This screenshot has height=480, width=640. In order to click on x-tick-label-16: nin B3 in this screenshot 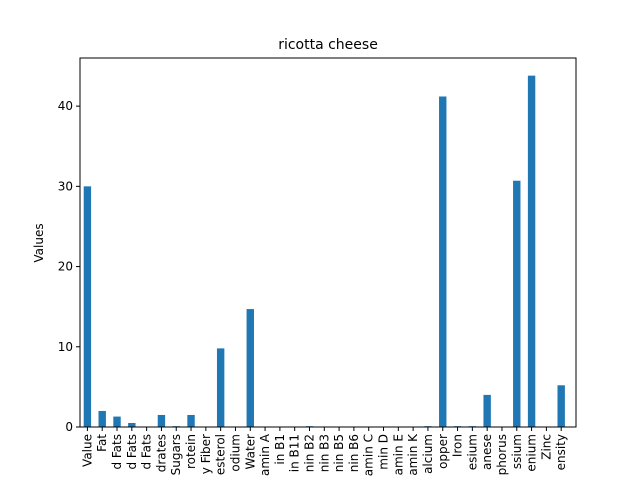, I will do `click(324, 453)`.